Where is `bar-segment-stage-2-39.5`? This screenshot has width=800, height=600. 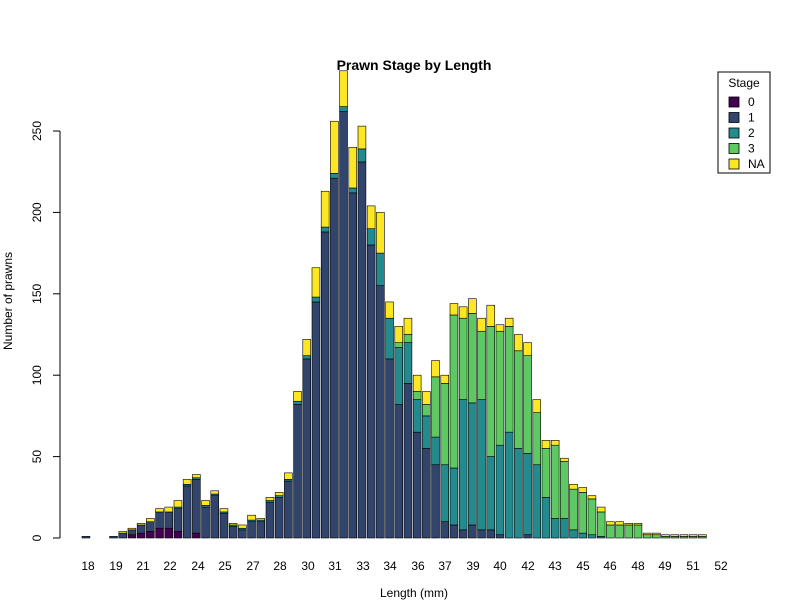 bar-segment-stage-2-39.5 is located at coordinates (481, 465).